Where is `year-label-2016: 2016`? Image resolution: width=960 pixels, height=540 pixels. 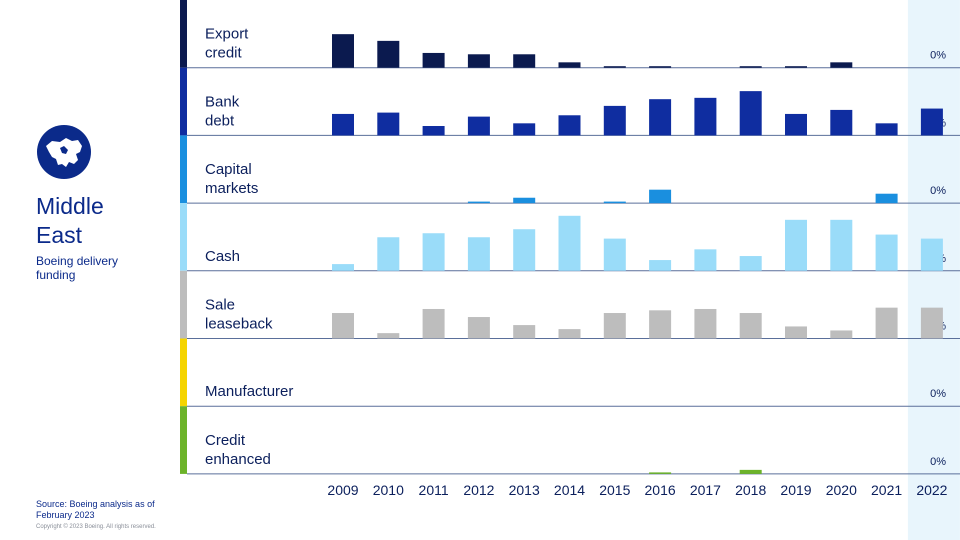
year-label-2016: 2016 is located at coordinates (660, 490).